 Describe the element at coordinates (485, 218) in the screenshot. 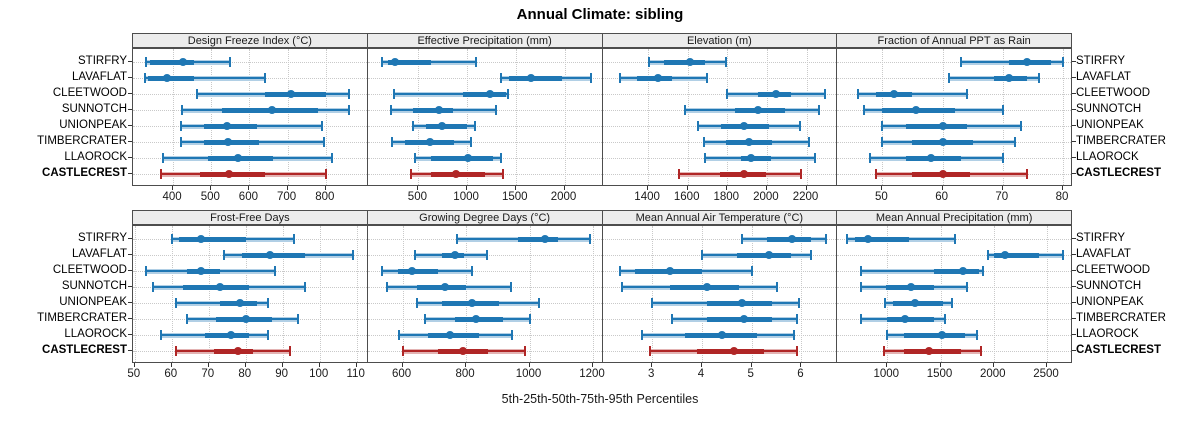

I see `panel-strip-title: Growing Degree Days (°C)` at that location.